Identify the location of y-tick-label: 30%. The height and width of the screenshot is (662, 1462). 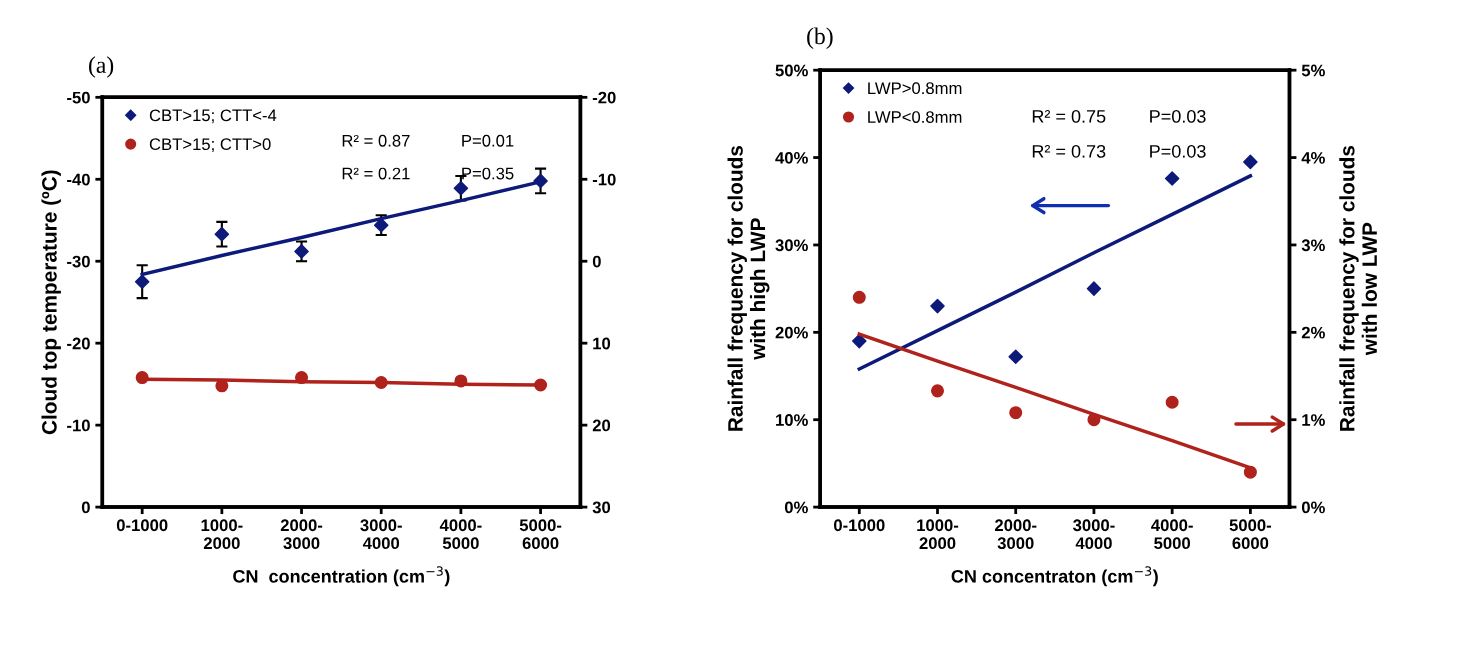
(791, 245).